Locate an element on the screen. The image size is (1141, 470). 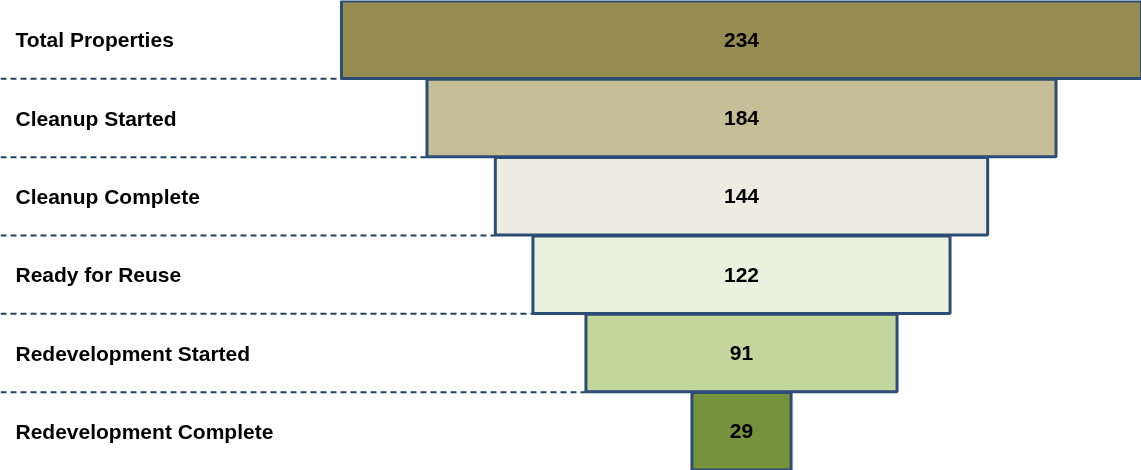
data-label: 91 is located at coordinates (741, 352).